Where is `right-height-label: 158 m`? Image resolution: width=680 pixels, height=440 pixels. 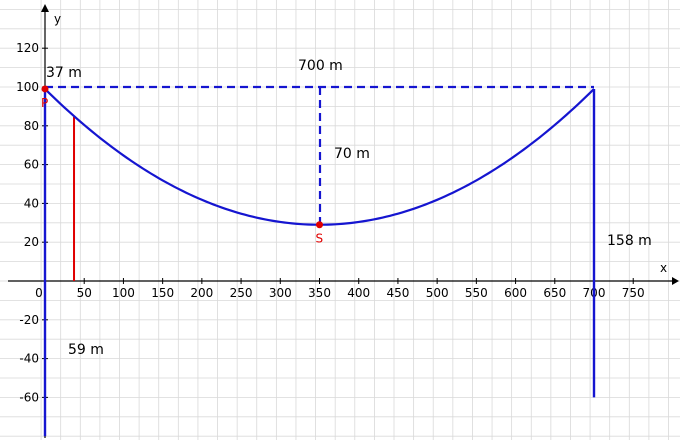 right-height-label: 158 m is located at coordinates (629, 241).